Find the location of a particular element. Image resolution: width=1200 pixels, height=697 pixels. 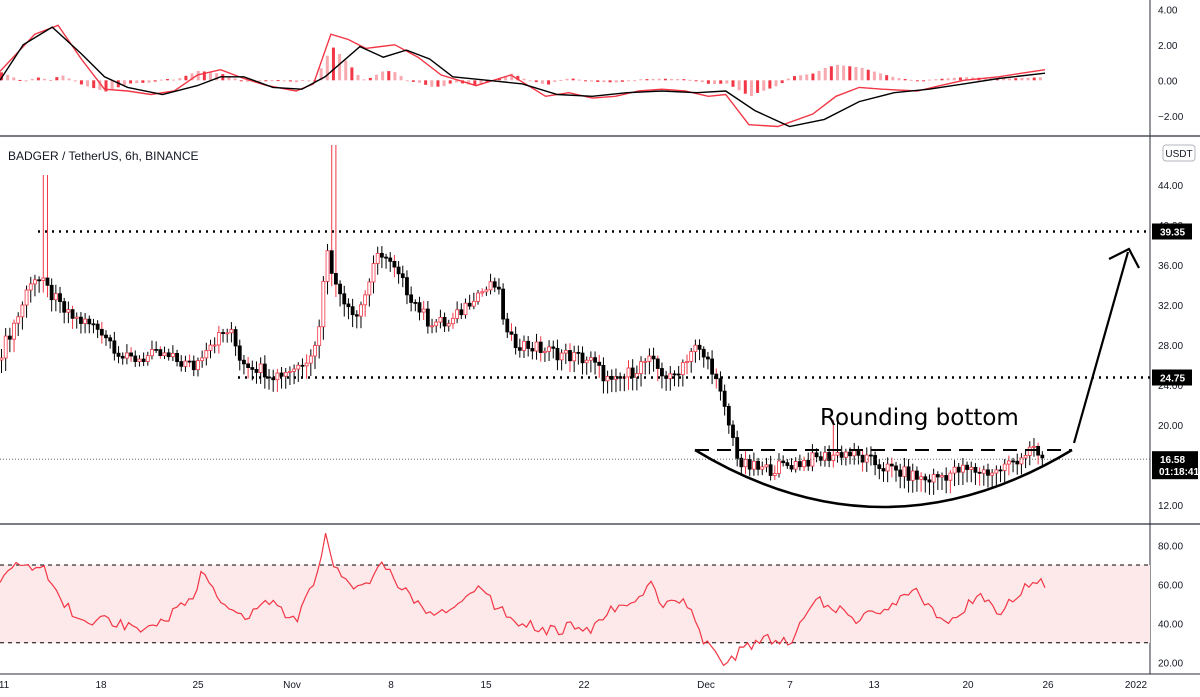

resistance-price-badge is located at coordinates (1172, 231).